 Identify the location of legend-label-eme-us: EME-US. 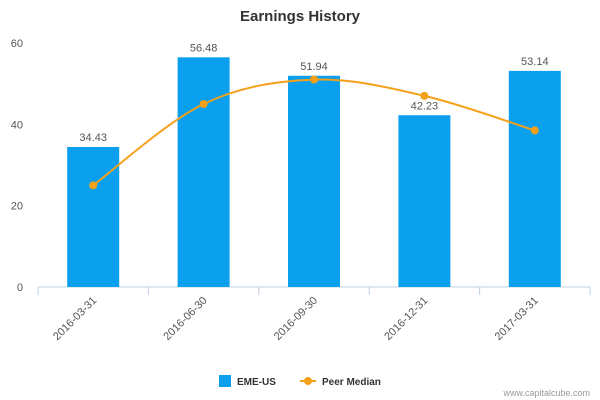
(256, 382).